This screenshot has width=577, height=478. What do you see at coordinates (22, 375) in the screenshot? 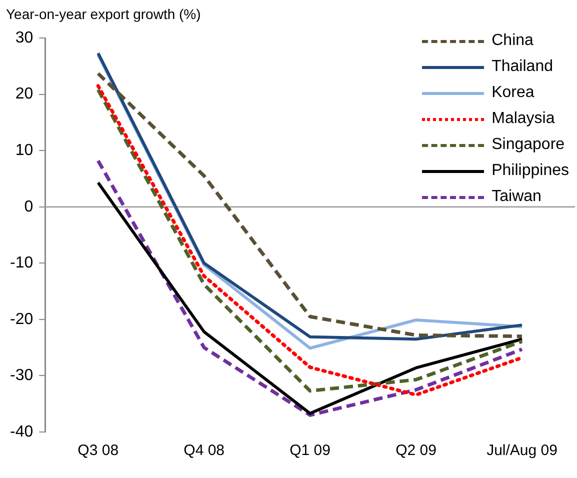
I see `y-tick-label: -30` at bounding box center [22, 375].